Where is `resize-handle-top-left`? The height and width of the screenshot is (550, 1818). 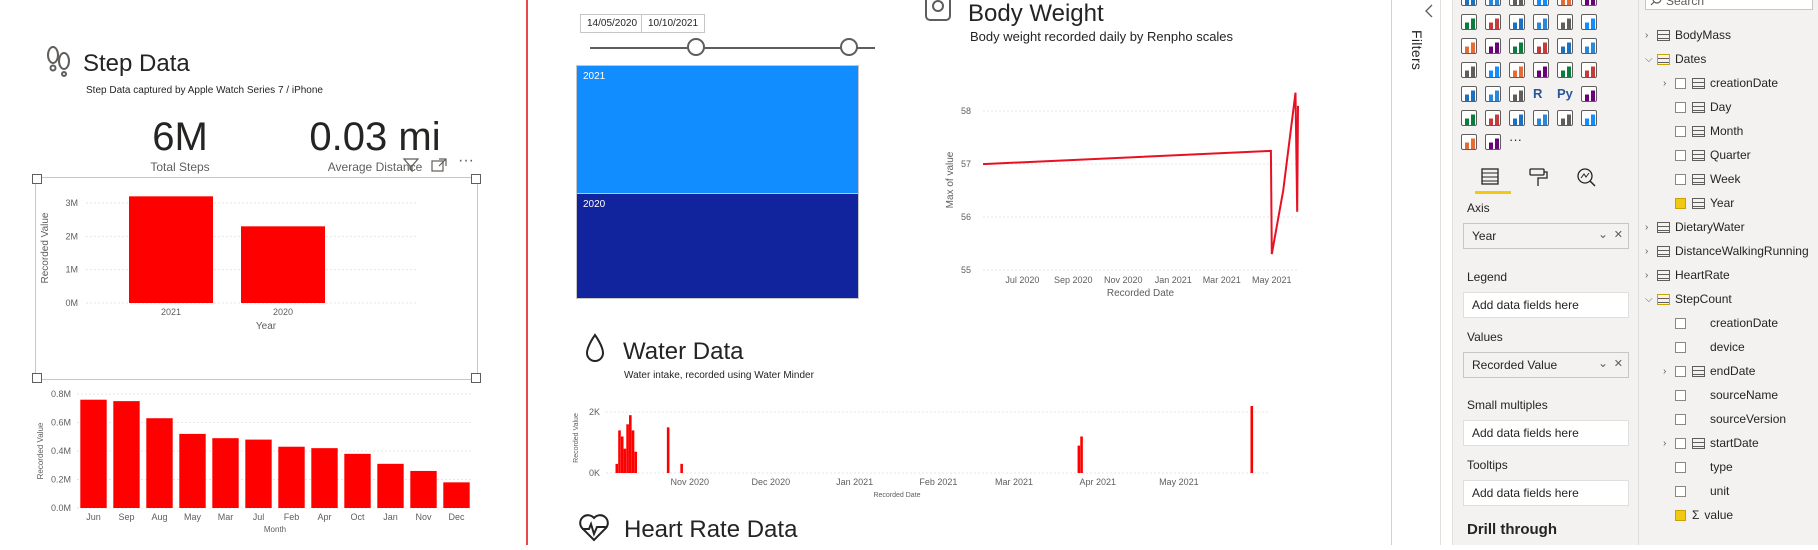 resize-handle-top-left is located at coordinates (37, 179).